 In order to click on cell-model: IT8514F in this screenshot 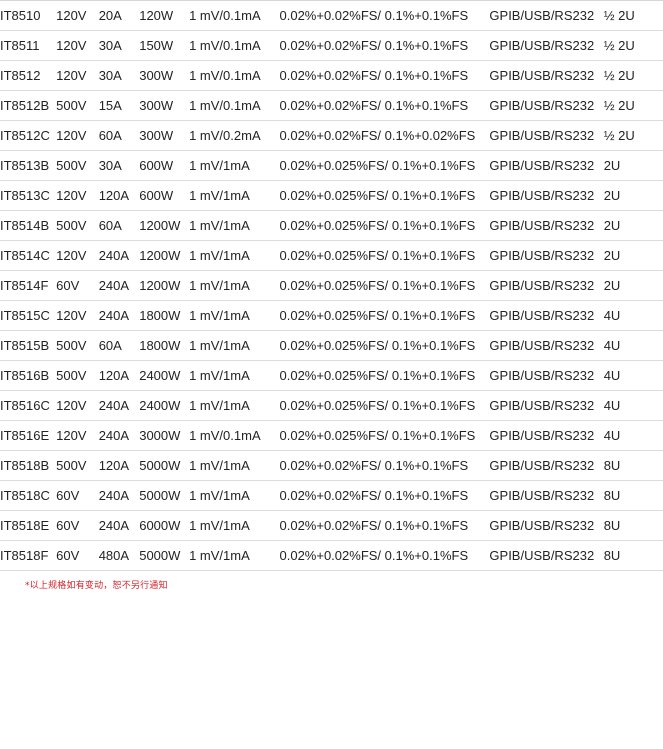, I will do `click(28, 285)`.